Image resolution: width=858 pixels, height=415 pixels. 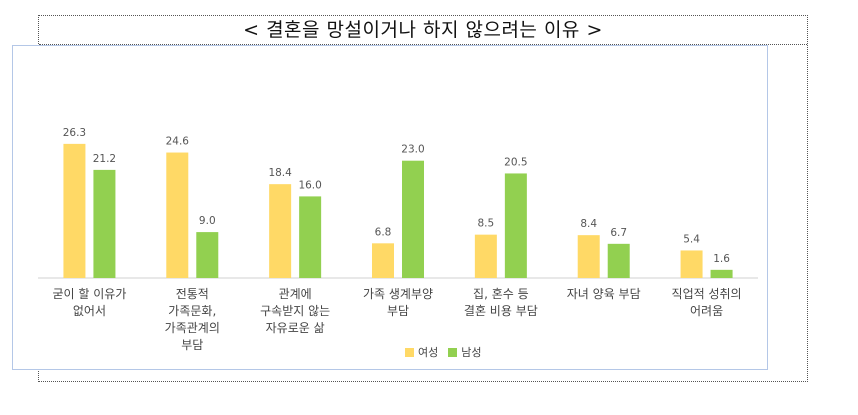 I want to click on data-label-male-2: 16.0, so click(x=309, y=185).